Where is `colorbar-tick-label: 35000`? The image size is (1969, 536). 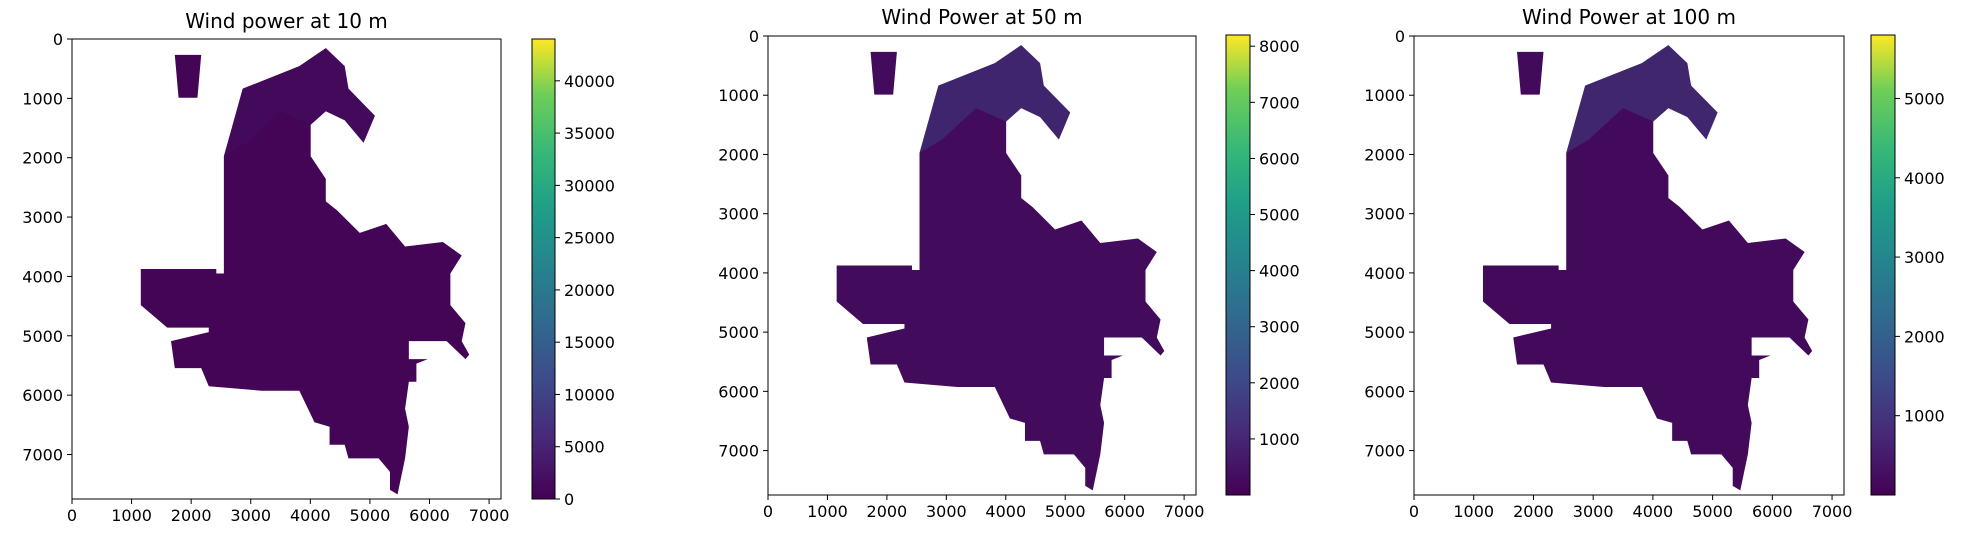 colorbar-tick-label: 35000 is located at coordinates (589, 133).